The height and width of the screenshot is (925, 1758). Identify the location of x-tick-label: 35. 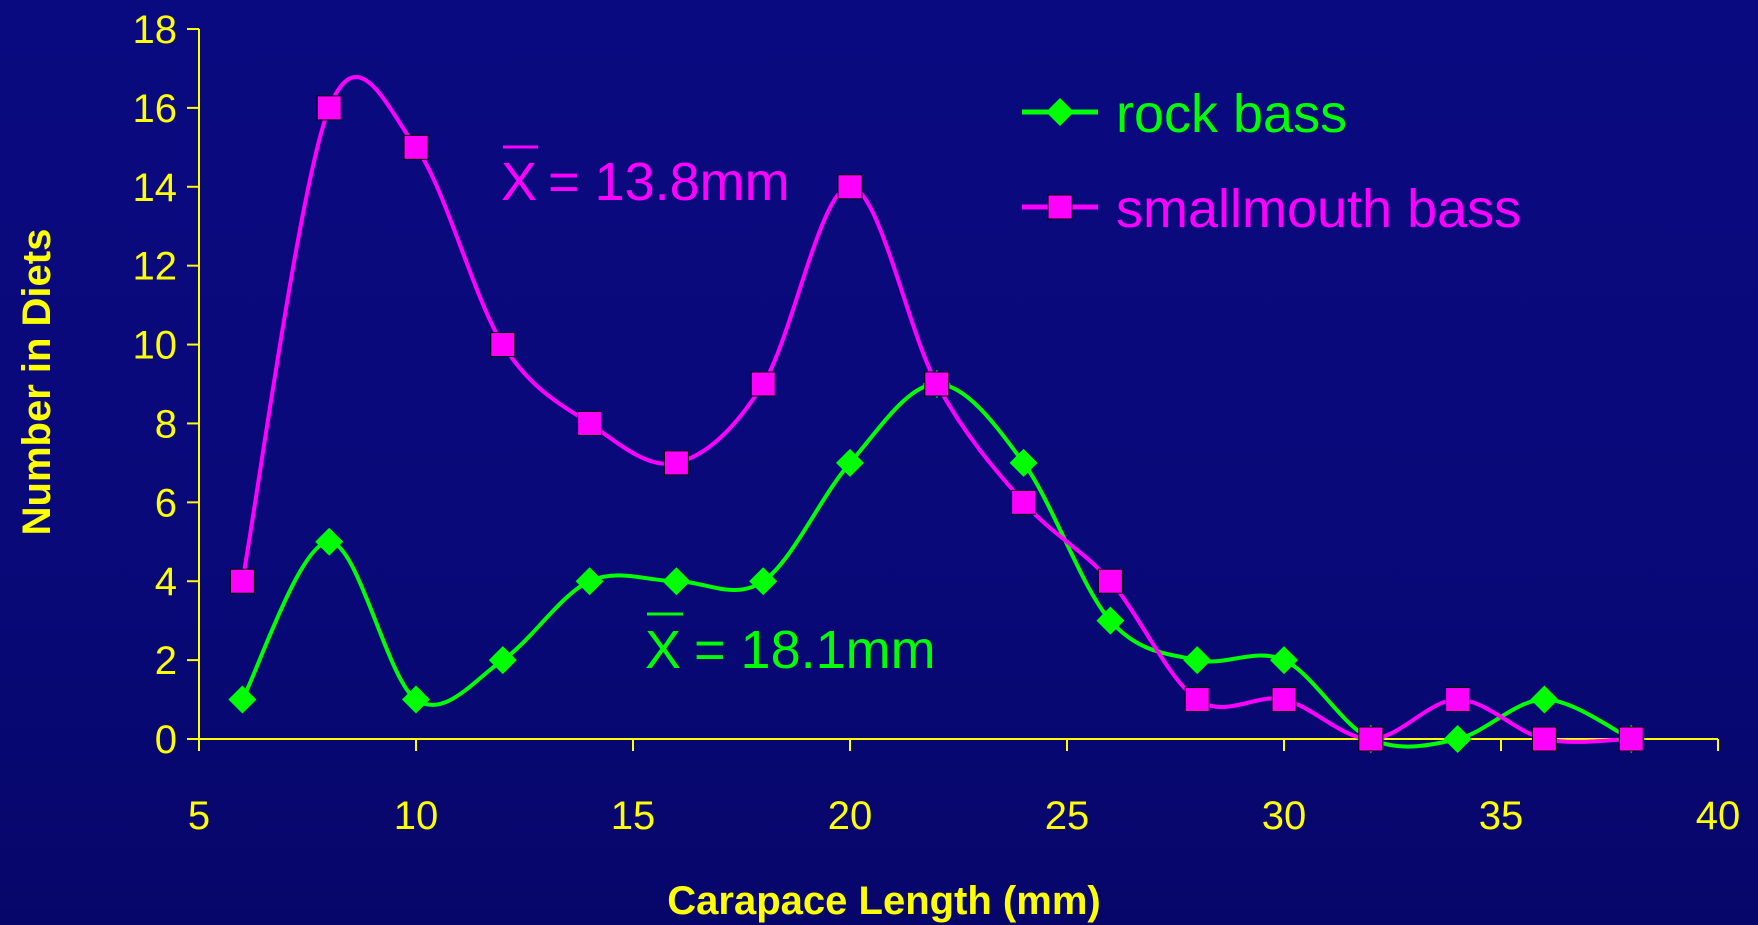
(1501, 816).